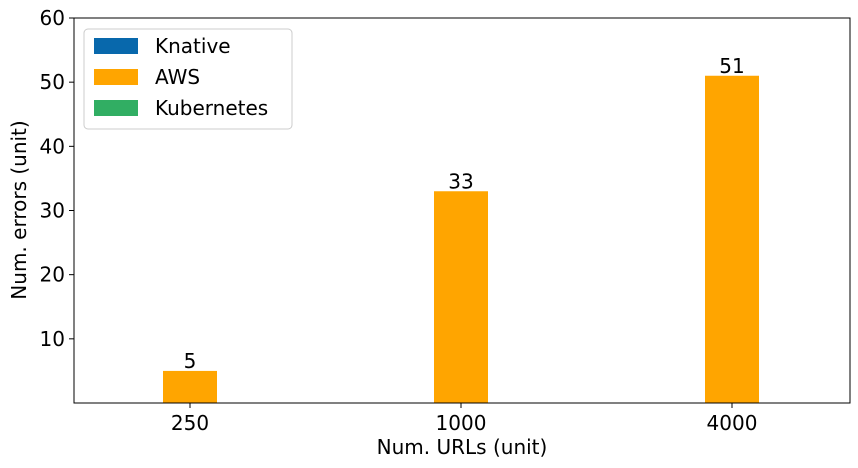  I want to click on x-tick-label-4000: 4000, so click(732, 423).